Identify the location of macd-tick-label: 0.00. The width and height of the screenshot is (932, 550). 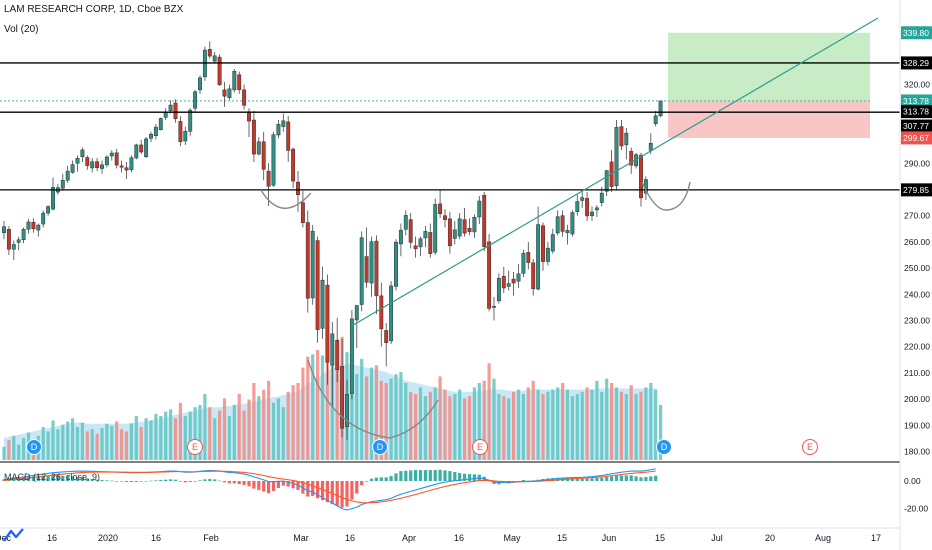
(912, 481).